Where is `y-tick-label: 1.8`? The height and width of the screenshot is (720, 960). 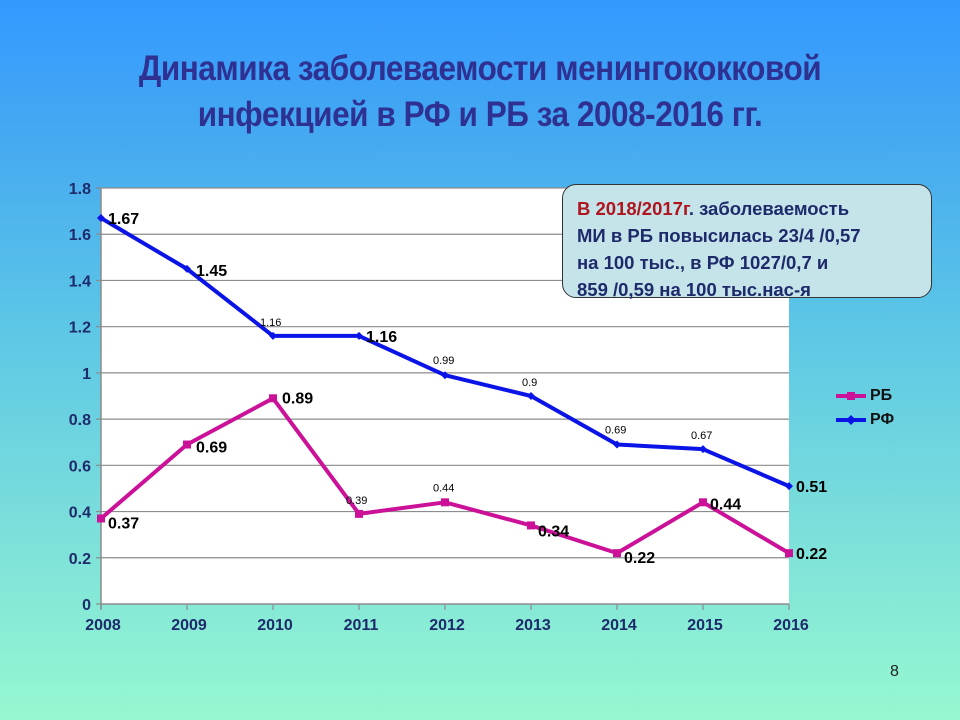 y-tick-label: 1.8 is located at coordinates (80, 189).